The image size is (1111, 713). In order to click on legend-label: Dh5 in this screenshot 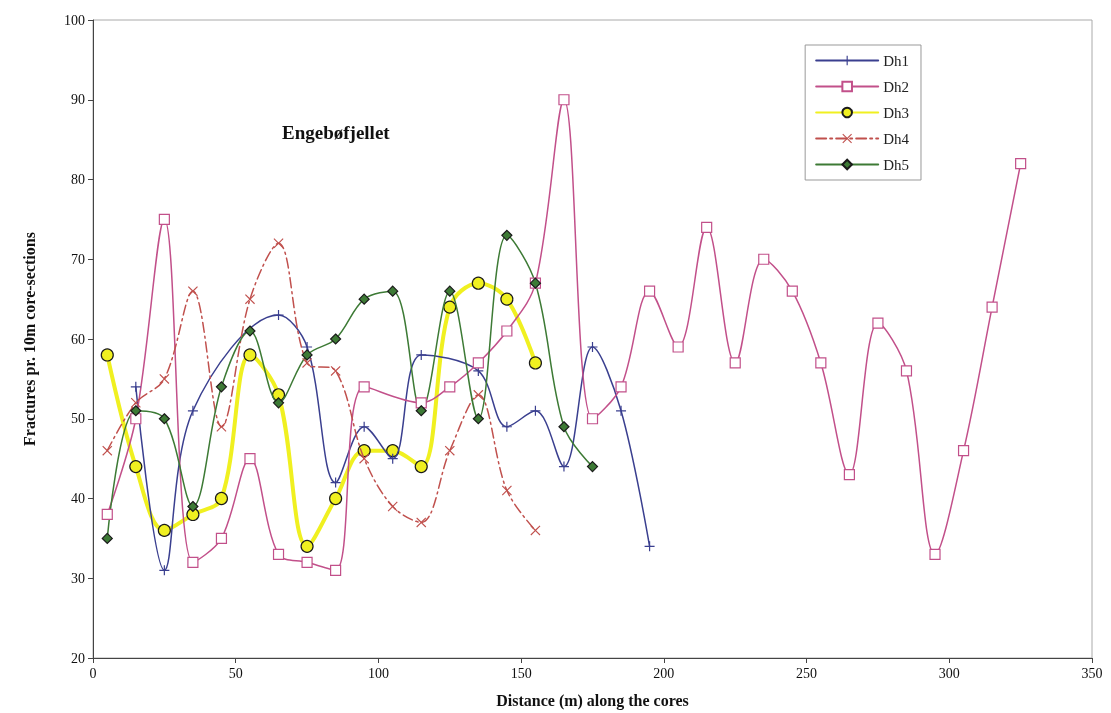, I will do `click(896, 164)`.